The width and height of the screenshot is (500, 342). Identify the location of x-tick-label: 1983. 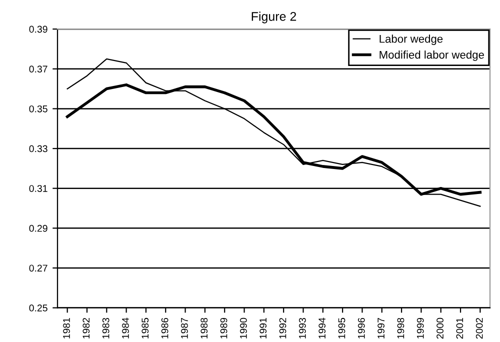
(106, 328).